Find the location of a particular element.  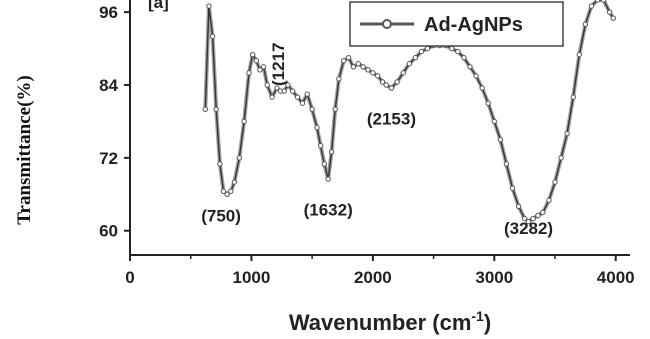

legend: Ad-AgNPs is located at coordinates (456, 24).